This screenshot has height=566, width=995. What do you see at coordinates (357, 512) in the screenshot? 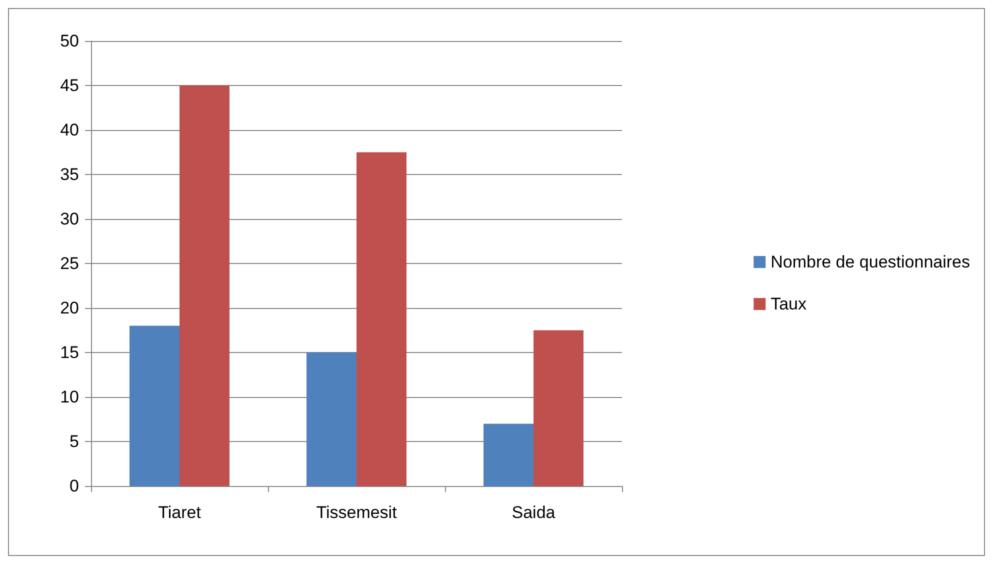
I see `x-tick-label: Tissemesit` at bounding box center [357, 512].